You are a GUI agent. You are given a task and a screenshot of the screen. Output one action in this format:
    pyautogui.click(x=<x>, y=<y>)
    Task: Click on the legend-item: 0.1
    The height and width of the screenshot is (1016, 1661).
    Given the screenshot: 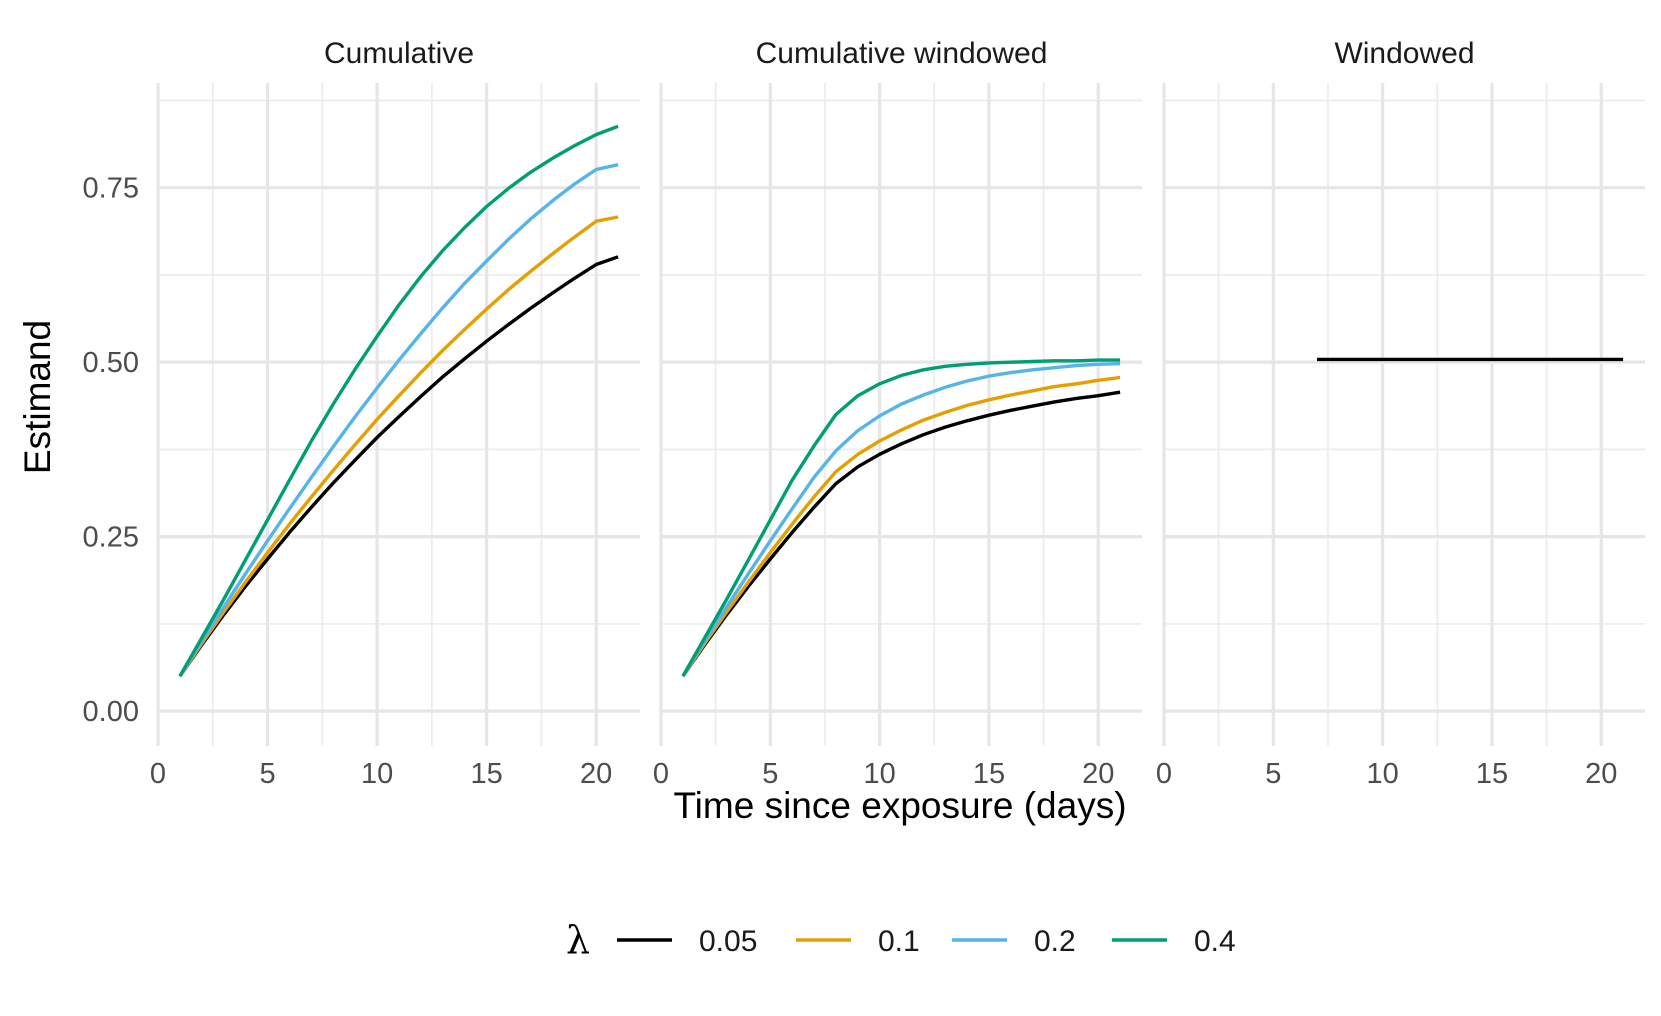 What is the action you would take?
    pyautogui.click(x=858, y=941)
    